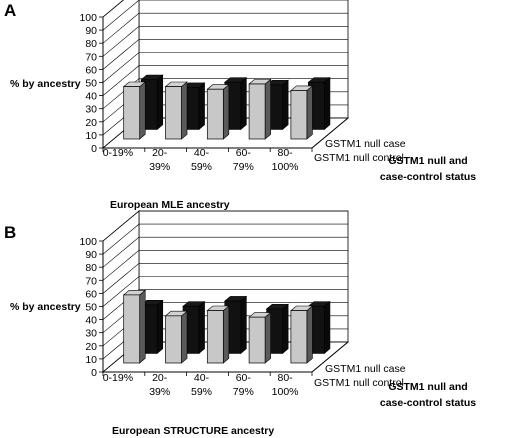 Image resolution: width=520 pixels, height=438 pixels. What do you see at coordinates (10, 10) in the screenshot?
I see `panel-letter: A` at bounding box center [10, 10].